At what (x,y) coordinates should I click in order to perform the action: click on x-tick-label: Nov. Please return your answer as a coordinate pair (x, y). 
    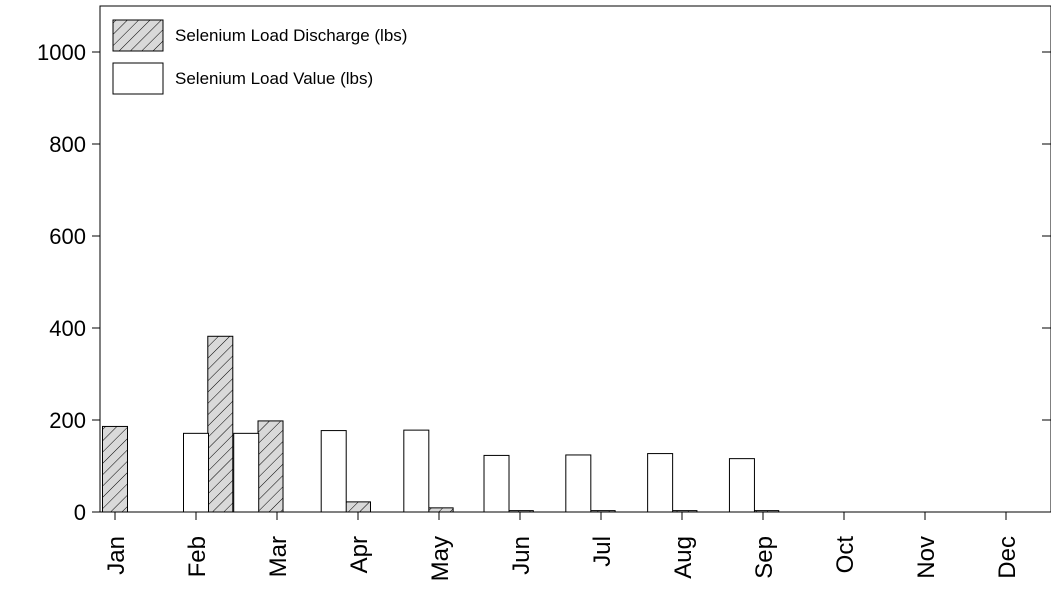
    Looking at the image, I should click on (926, 557).